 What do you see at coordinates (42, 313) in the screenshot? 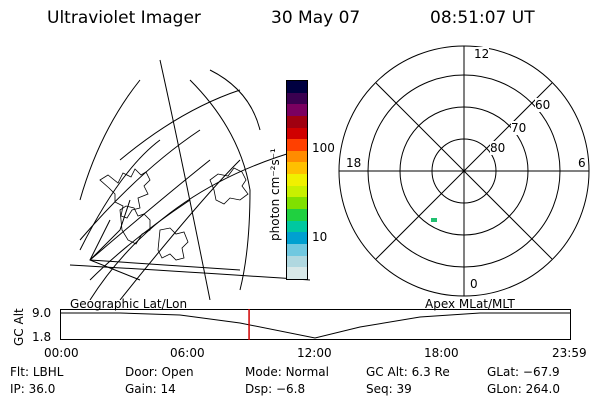
I see `altitude-ytick-high: 9.0` at bounding box center [42, 313].